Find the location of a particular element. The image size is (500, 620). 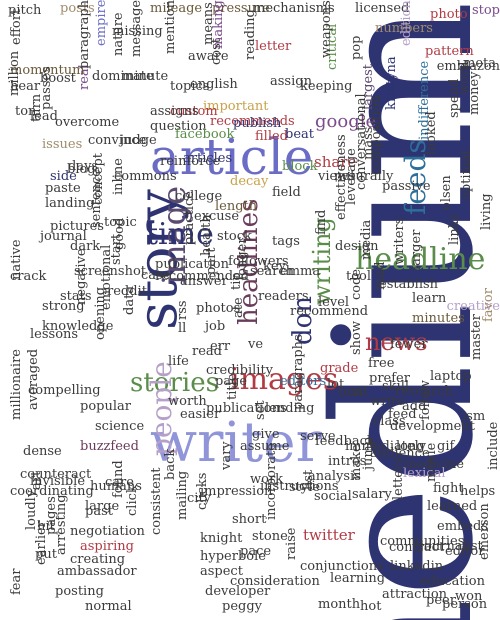

cloud-word: judge is located at coordinates (138, 140).